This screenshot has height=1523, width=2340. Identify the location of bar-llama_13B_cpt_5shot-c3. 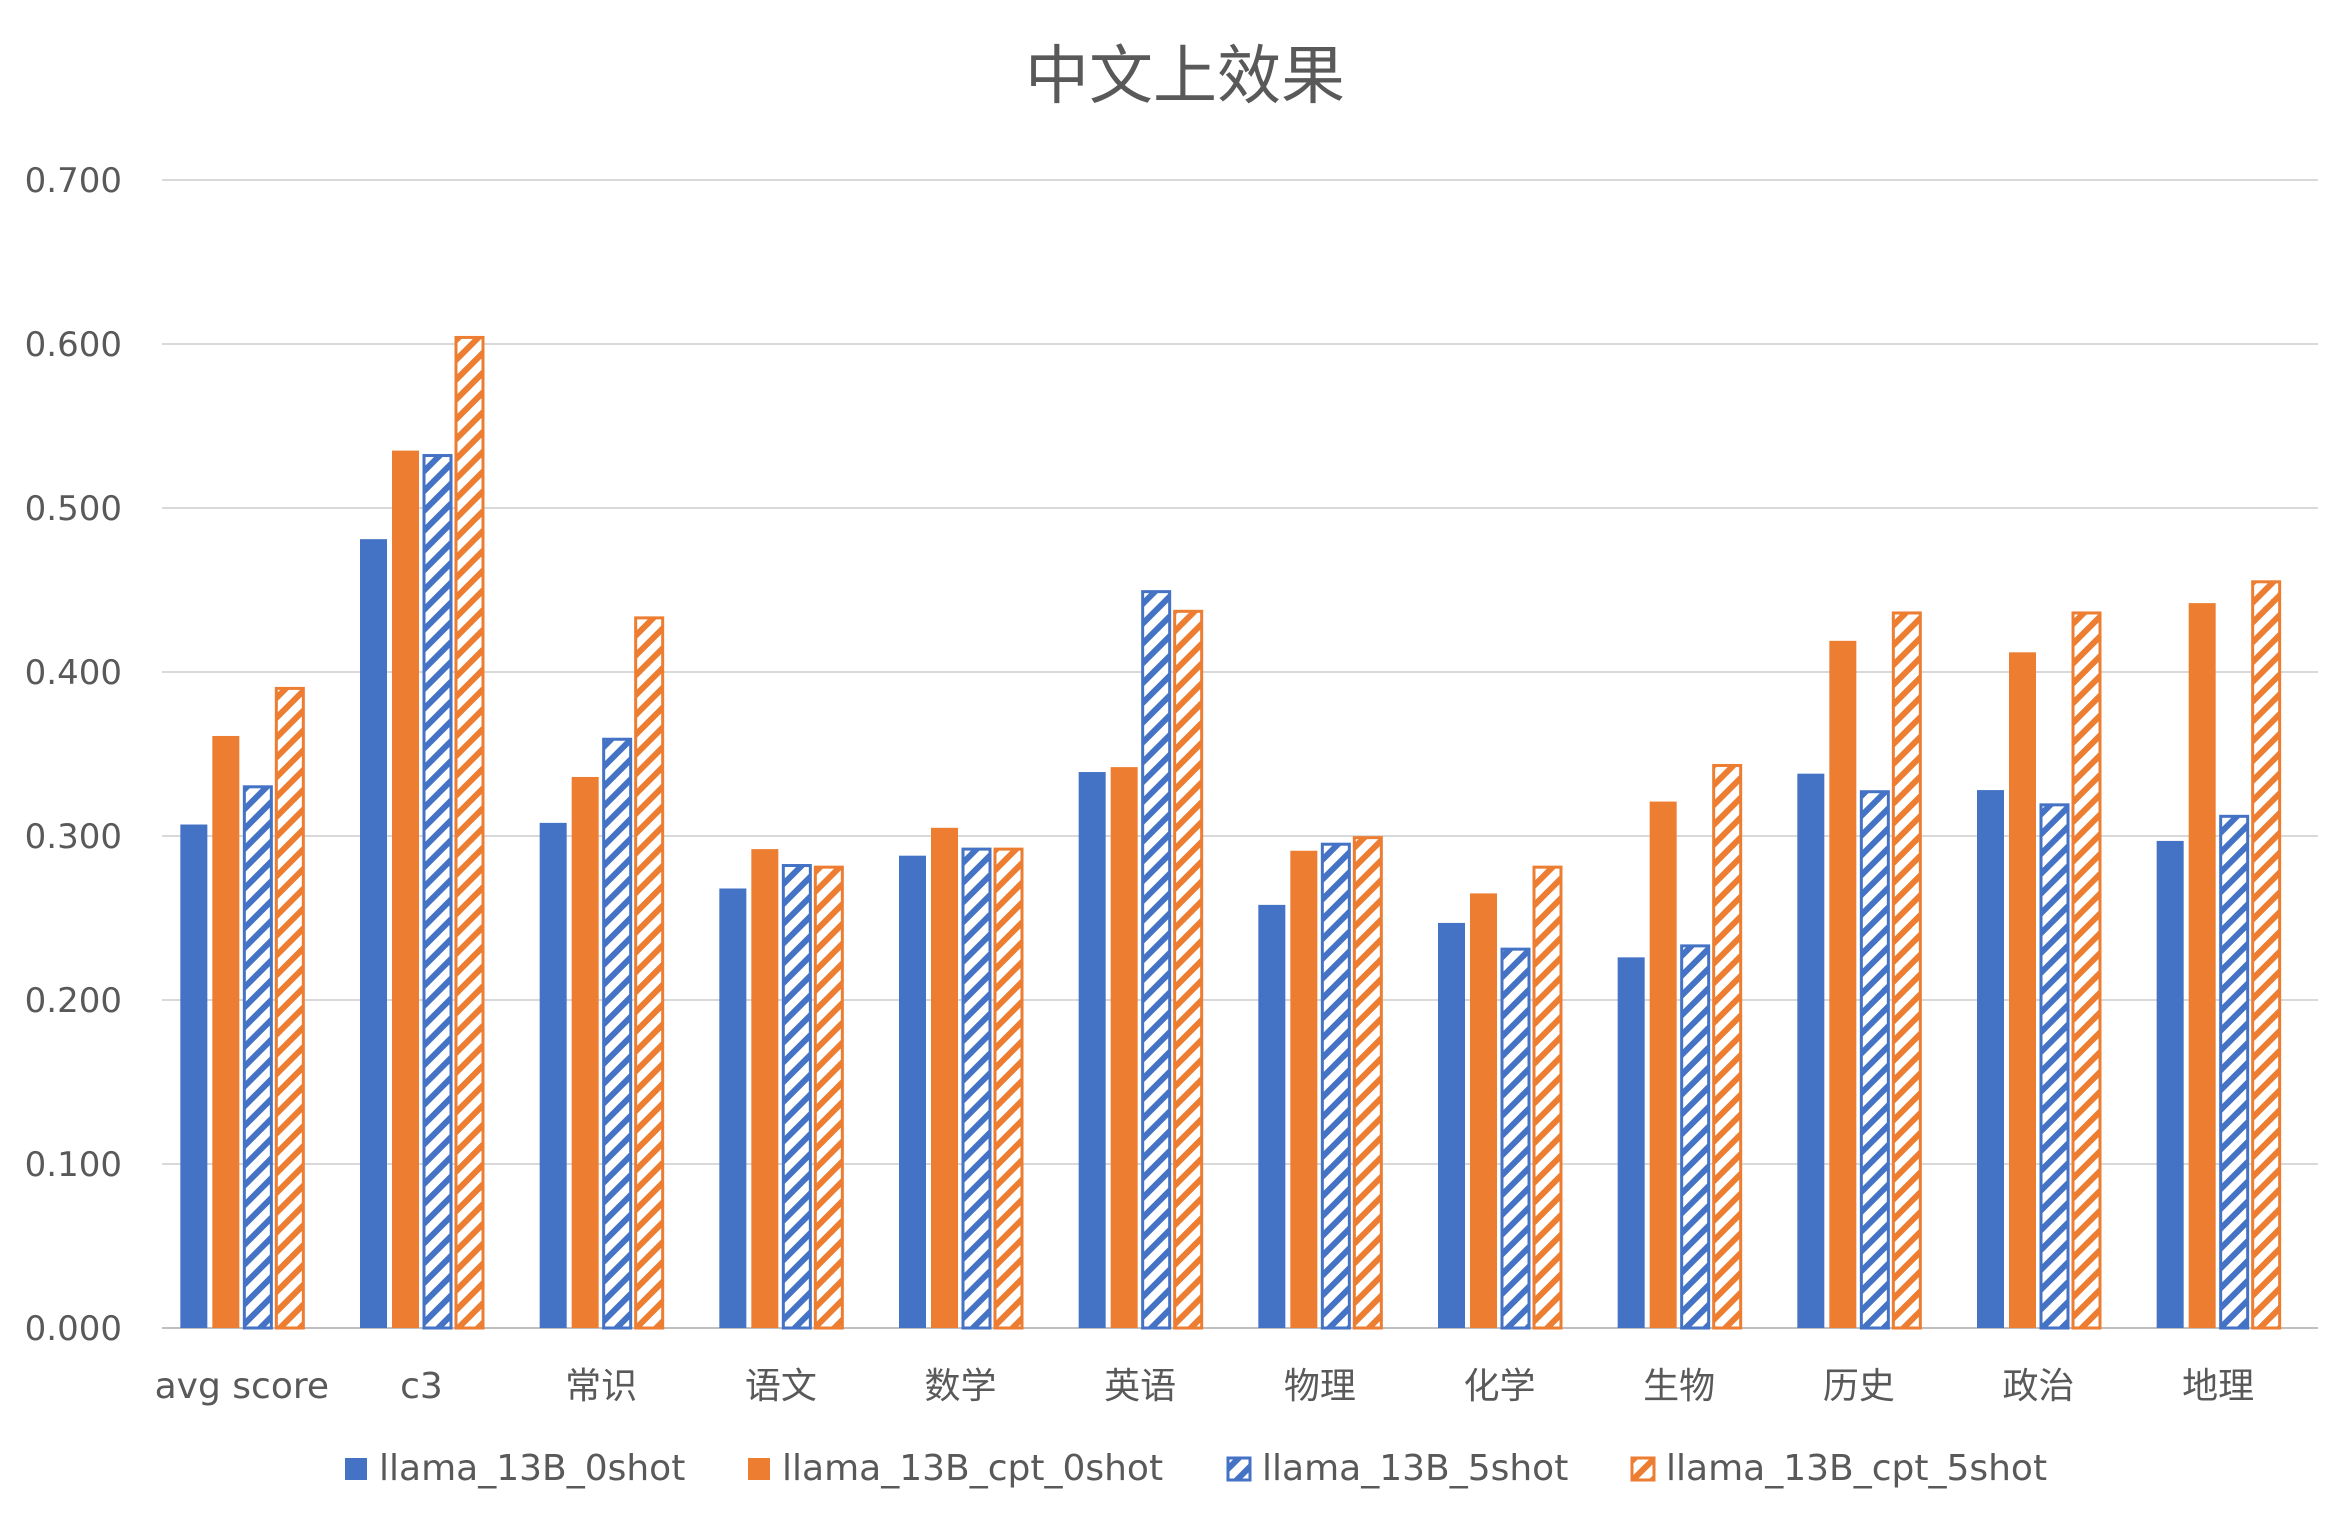
(469, 832).